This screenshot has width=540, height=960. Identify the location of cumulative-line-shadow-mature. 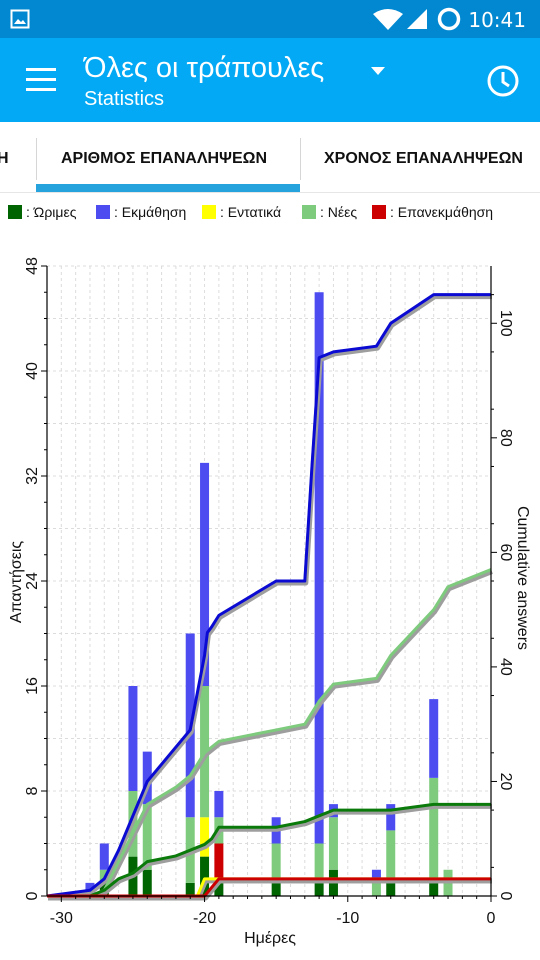
(270, 852).